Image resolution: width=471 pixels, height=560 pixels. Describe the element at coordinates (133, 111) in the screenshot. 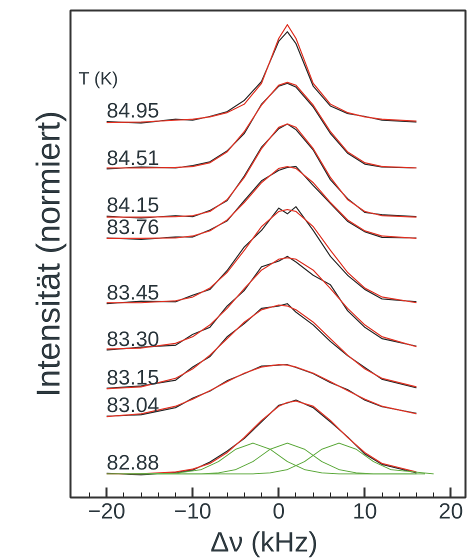

I see `series-label: 84.95` at that location.